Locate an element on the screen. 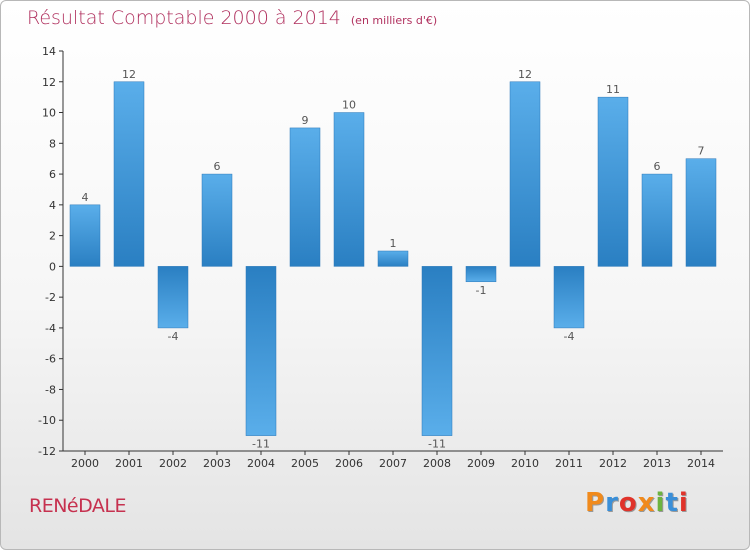  bar-2012 is located at coordinates (613, 181).